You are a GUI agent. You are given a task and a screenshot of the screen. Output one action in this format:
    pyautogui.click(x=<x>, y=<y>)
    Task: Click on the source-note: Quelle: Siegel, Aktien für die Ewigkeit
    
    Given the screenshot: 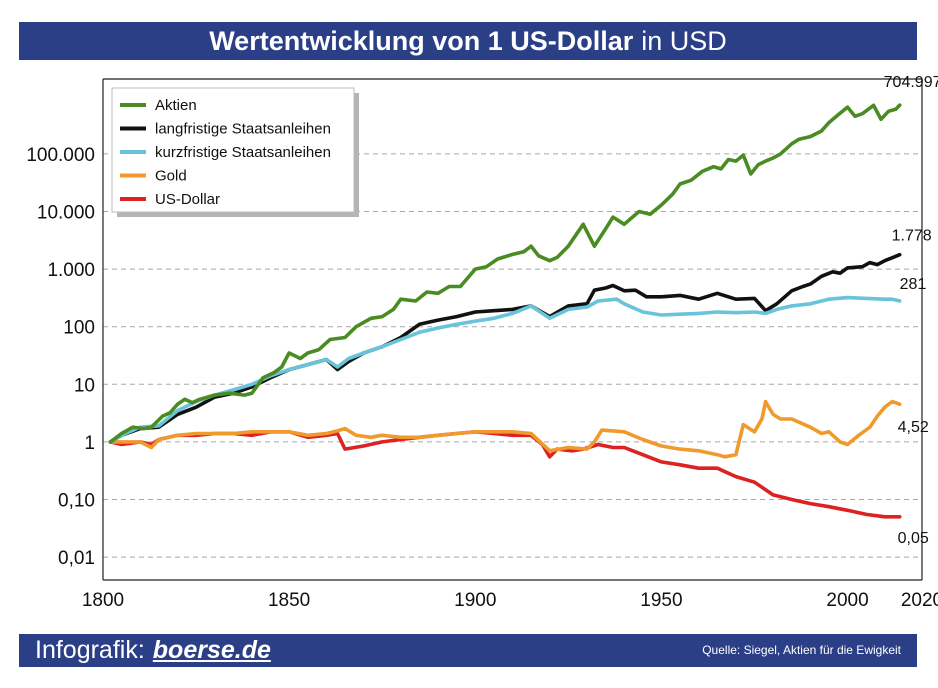 What is the action you would take?
    pyautogui.click(x=801, y=650)
    